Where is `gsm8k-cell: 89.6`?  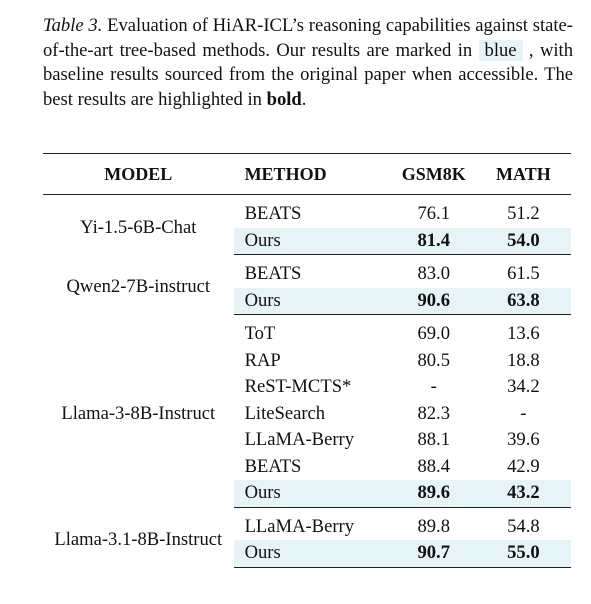 gsm8k-cell: 89.6 is located at coordinates (433, 494).